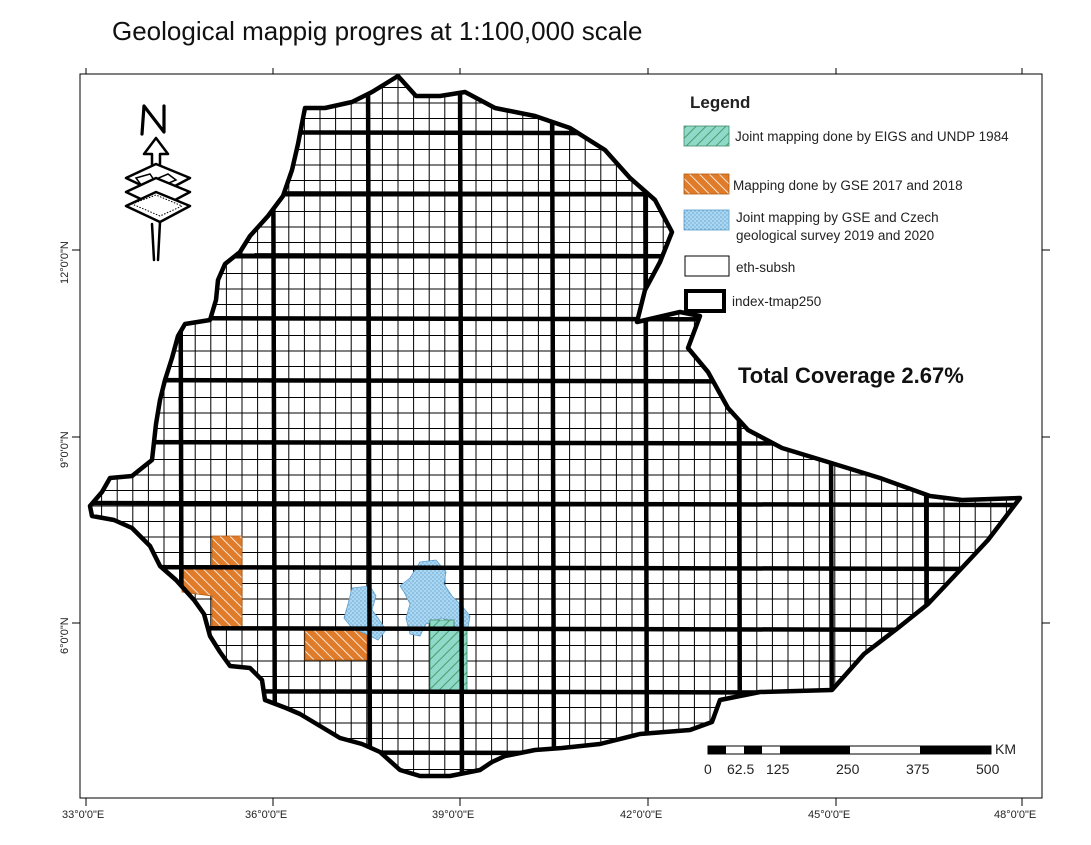 This screenshot has width=1091, height=845. What do you see at coordinates (988, 769) in the screenshot?
I see `scale-label-500: 500` at bounding box center [988, 769].